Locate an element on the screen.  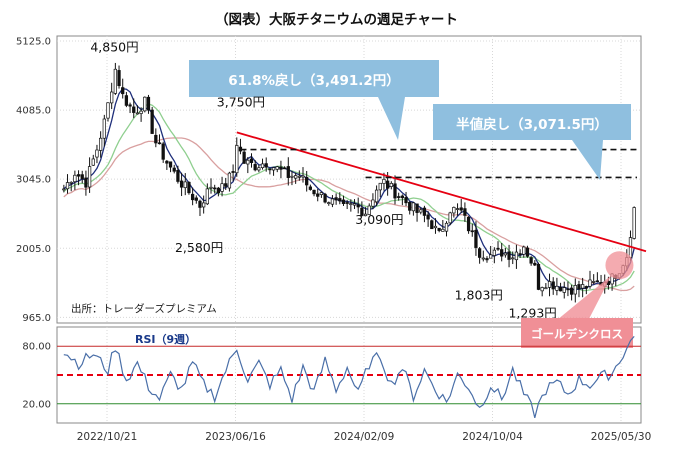
price-label: 4,850円 is located at coordinates (114, 46).